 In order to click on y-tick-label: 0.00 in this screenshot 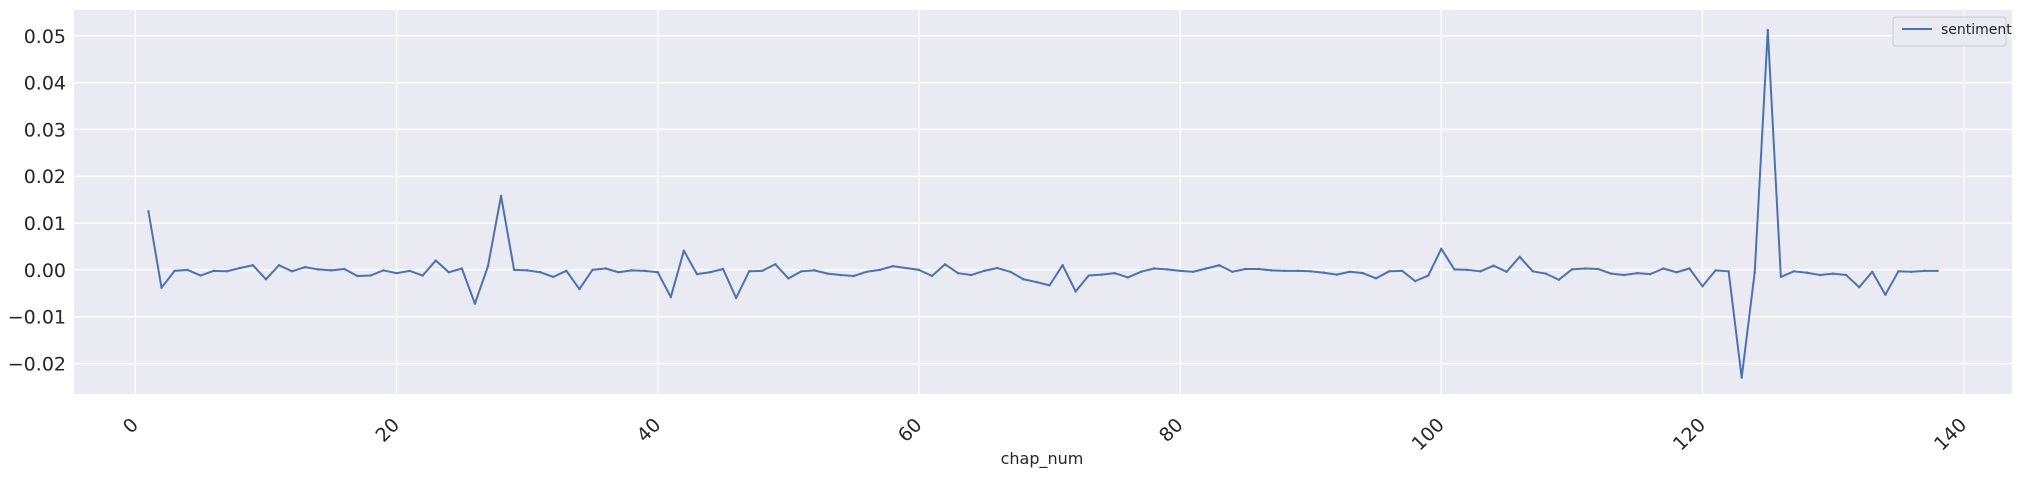, I will do `click(45, 271)`.